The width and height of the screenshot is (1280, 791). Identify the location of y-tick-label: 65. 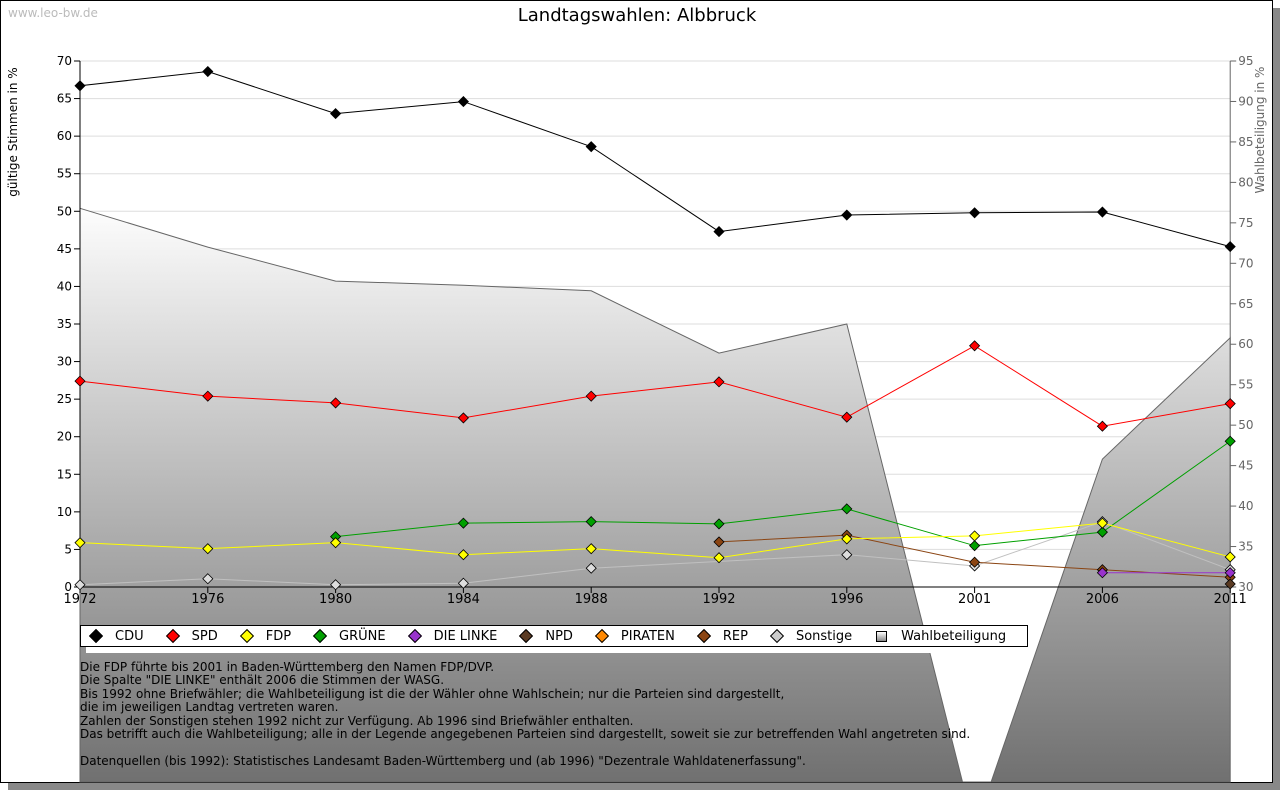
(64, 99).